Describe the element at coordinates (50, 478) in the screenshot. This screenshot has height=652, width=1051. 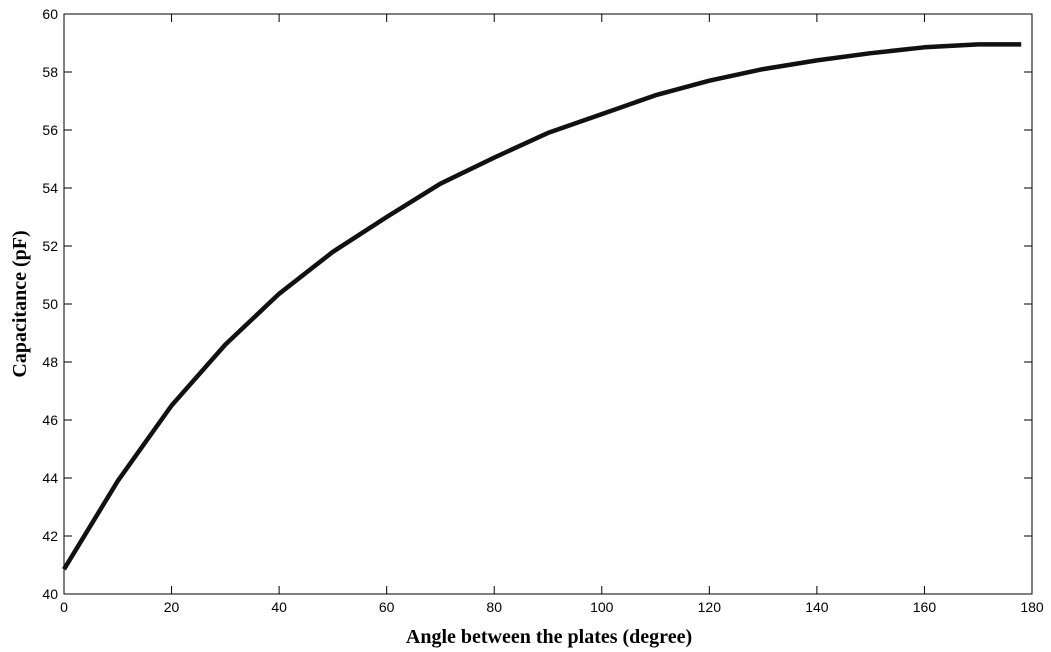
I see `y-tick-label: 44` at that location.